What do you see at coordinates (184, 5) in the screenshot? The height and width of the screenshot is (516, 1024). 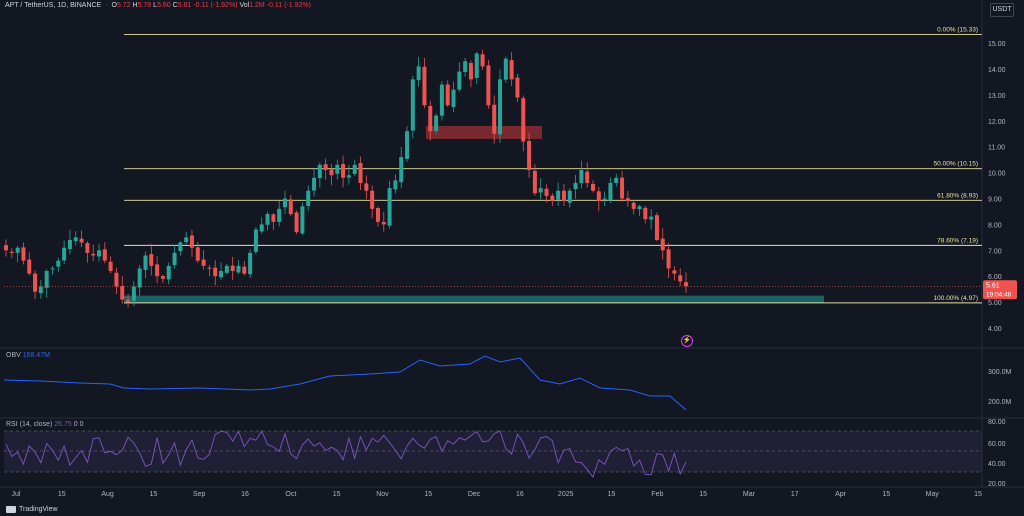 I see `close-value: 5.61` at bounding box center [184, 5].